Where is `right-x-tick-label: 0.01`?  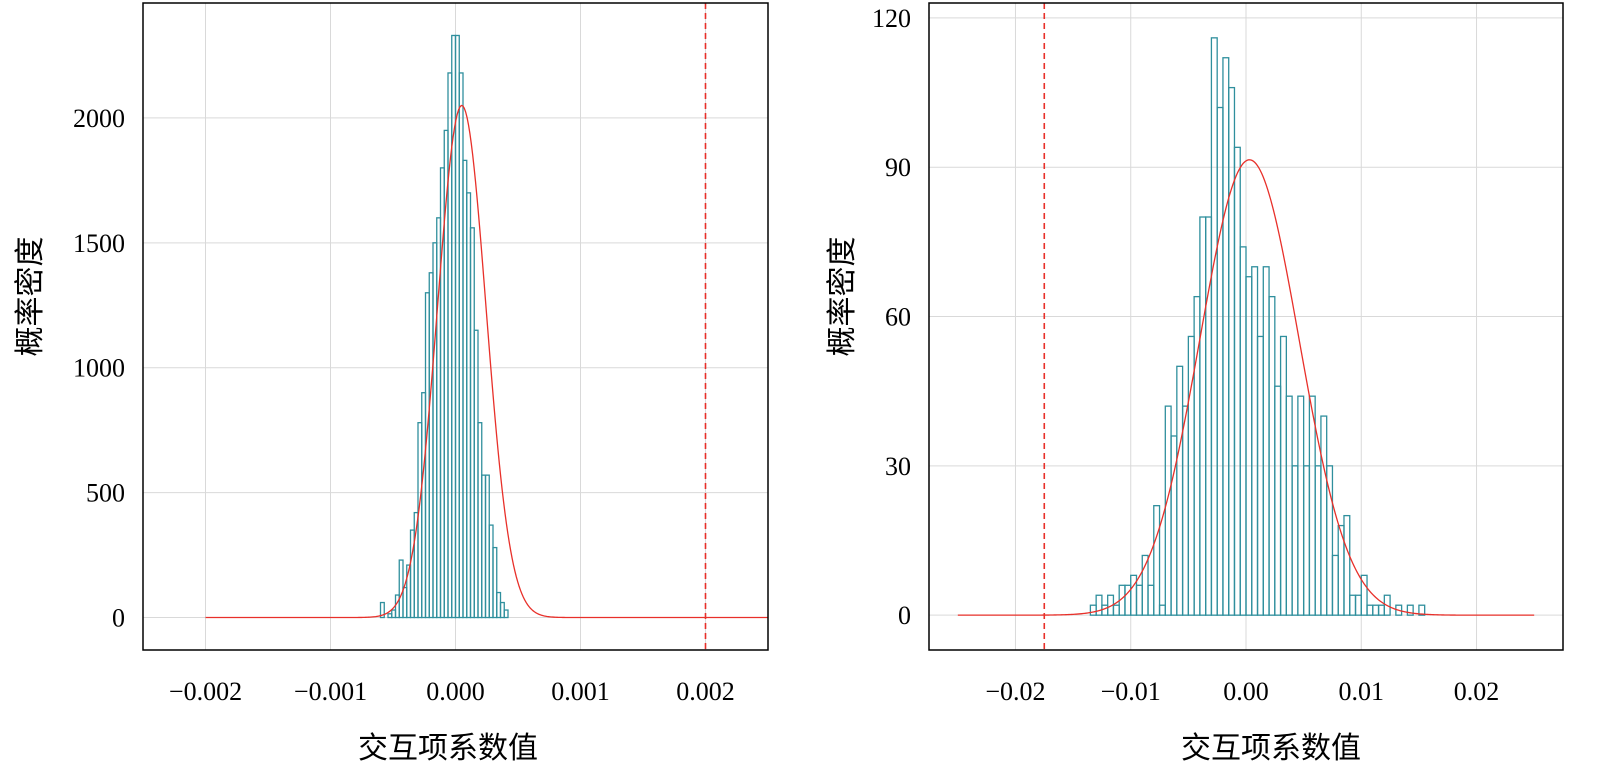
right-x-tick-label: 0.01 is located at coordinates (1362, 691).